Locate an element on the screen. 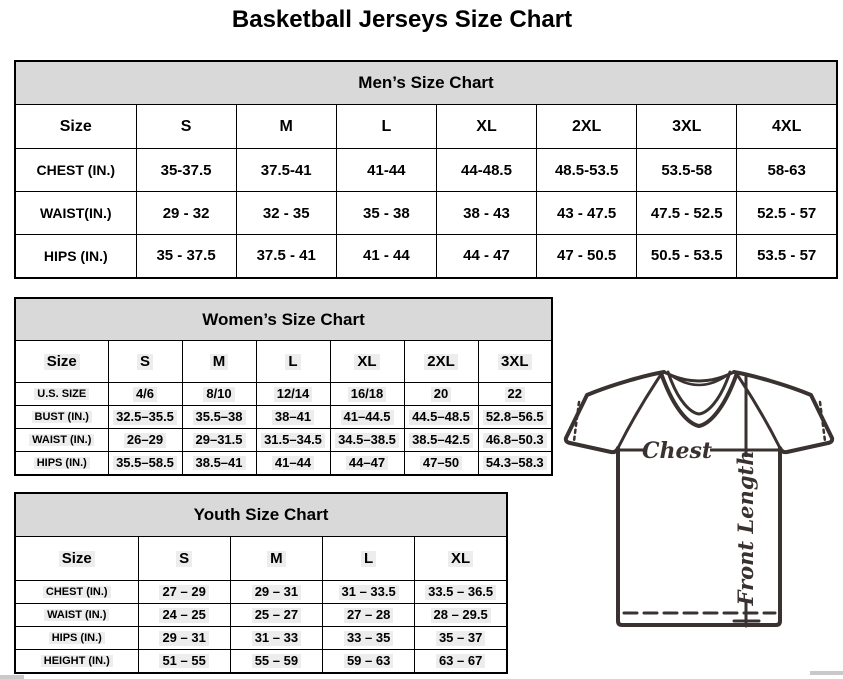 The image size is (843, 679). scrollbar-thumb-left is located at coordinates (12, 677).